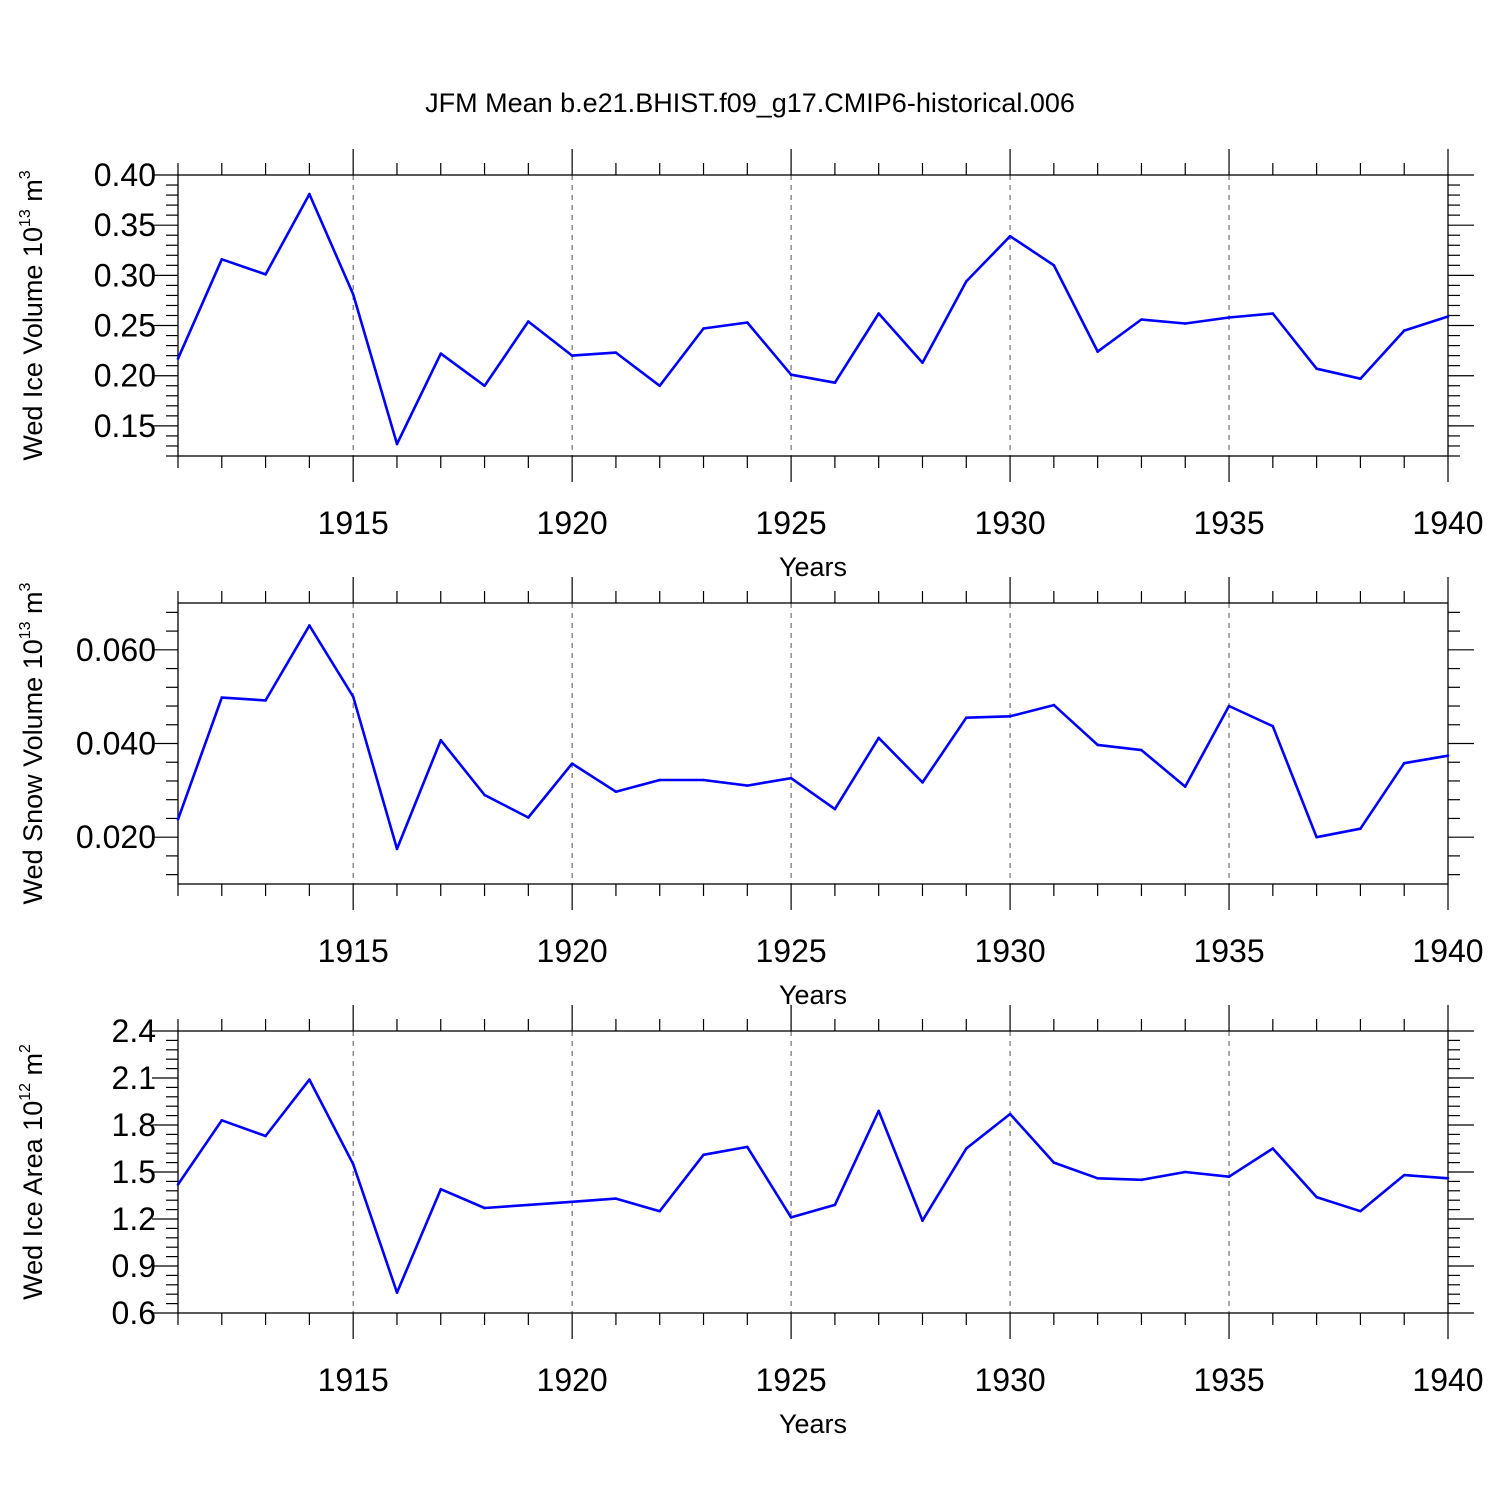 The width and height of the screenshot is (1500, 1500). Describe the element at coordinates (116, 650) in the screenshot. I see `y-tick-label: 0.060` at that location.